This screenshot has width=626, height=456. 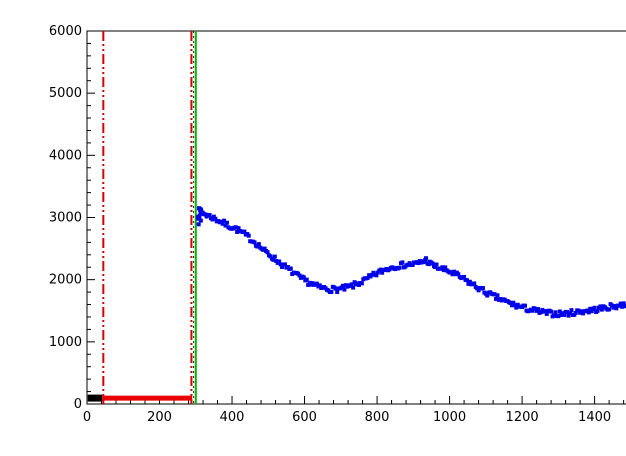 What do you see at coordinates (159, 417) in the screenshot?
I see `x-tick-label: 200` at bounding box center [159, 417].